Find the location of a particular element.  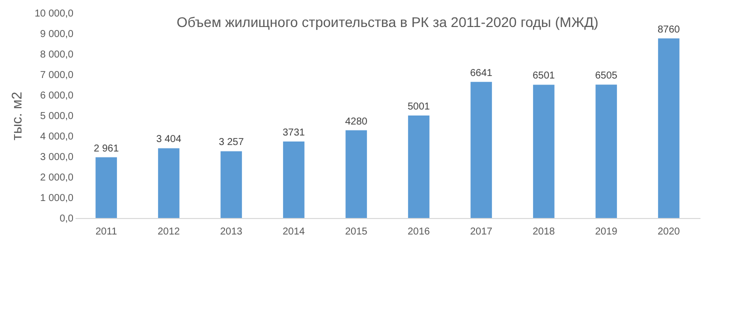

y-axis-title: тыс. м2 is located at coordinates (16, 115).